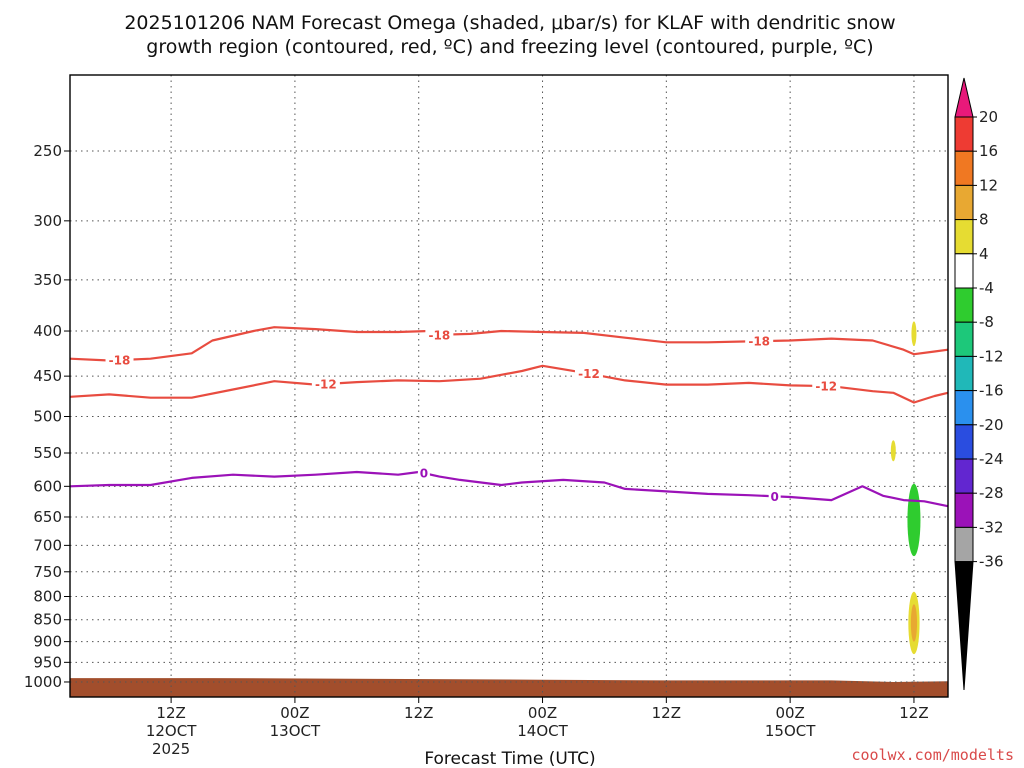 The height and width of the screenshot is (768, 1024). I want to click on contour-label-2-2: -12, so click(589, 374).